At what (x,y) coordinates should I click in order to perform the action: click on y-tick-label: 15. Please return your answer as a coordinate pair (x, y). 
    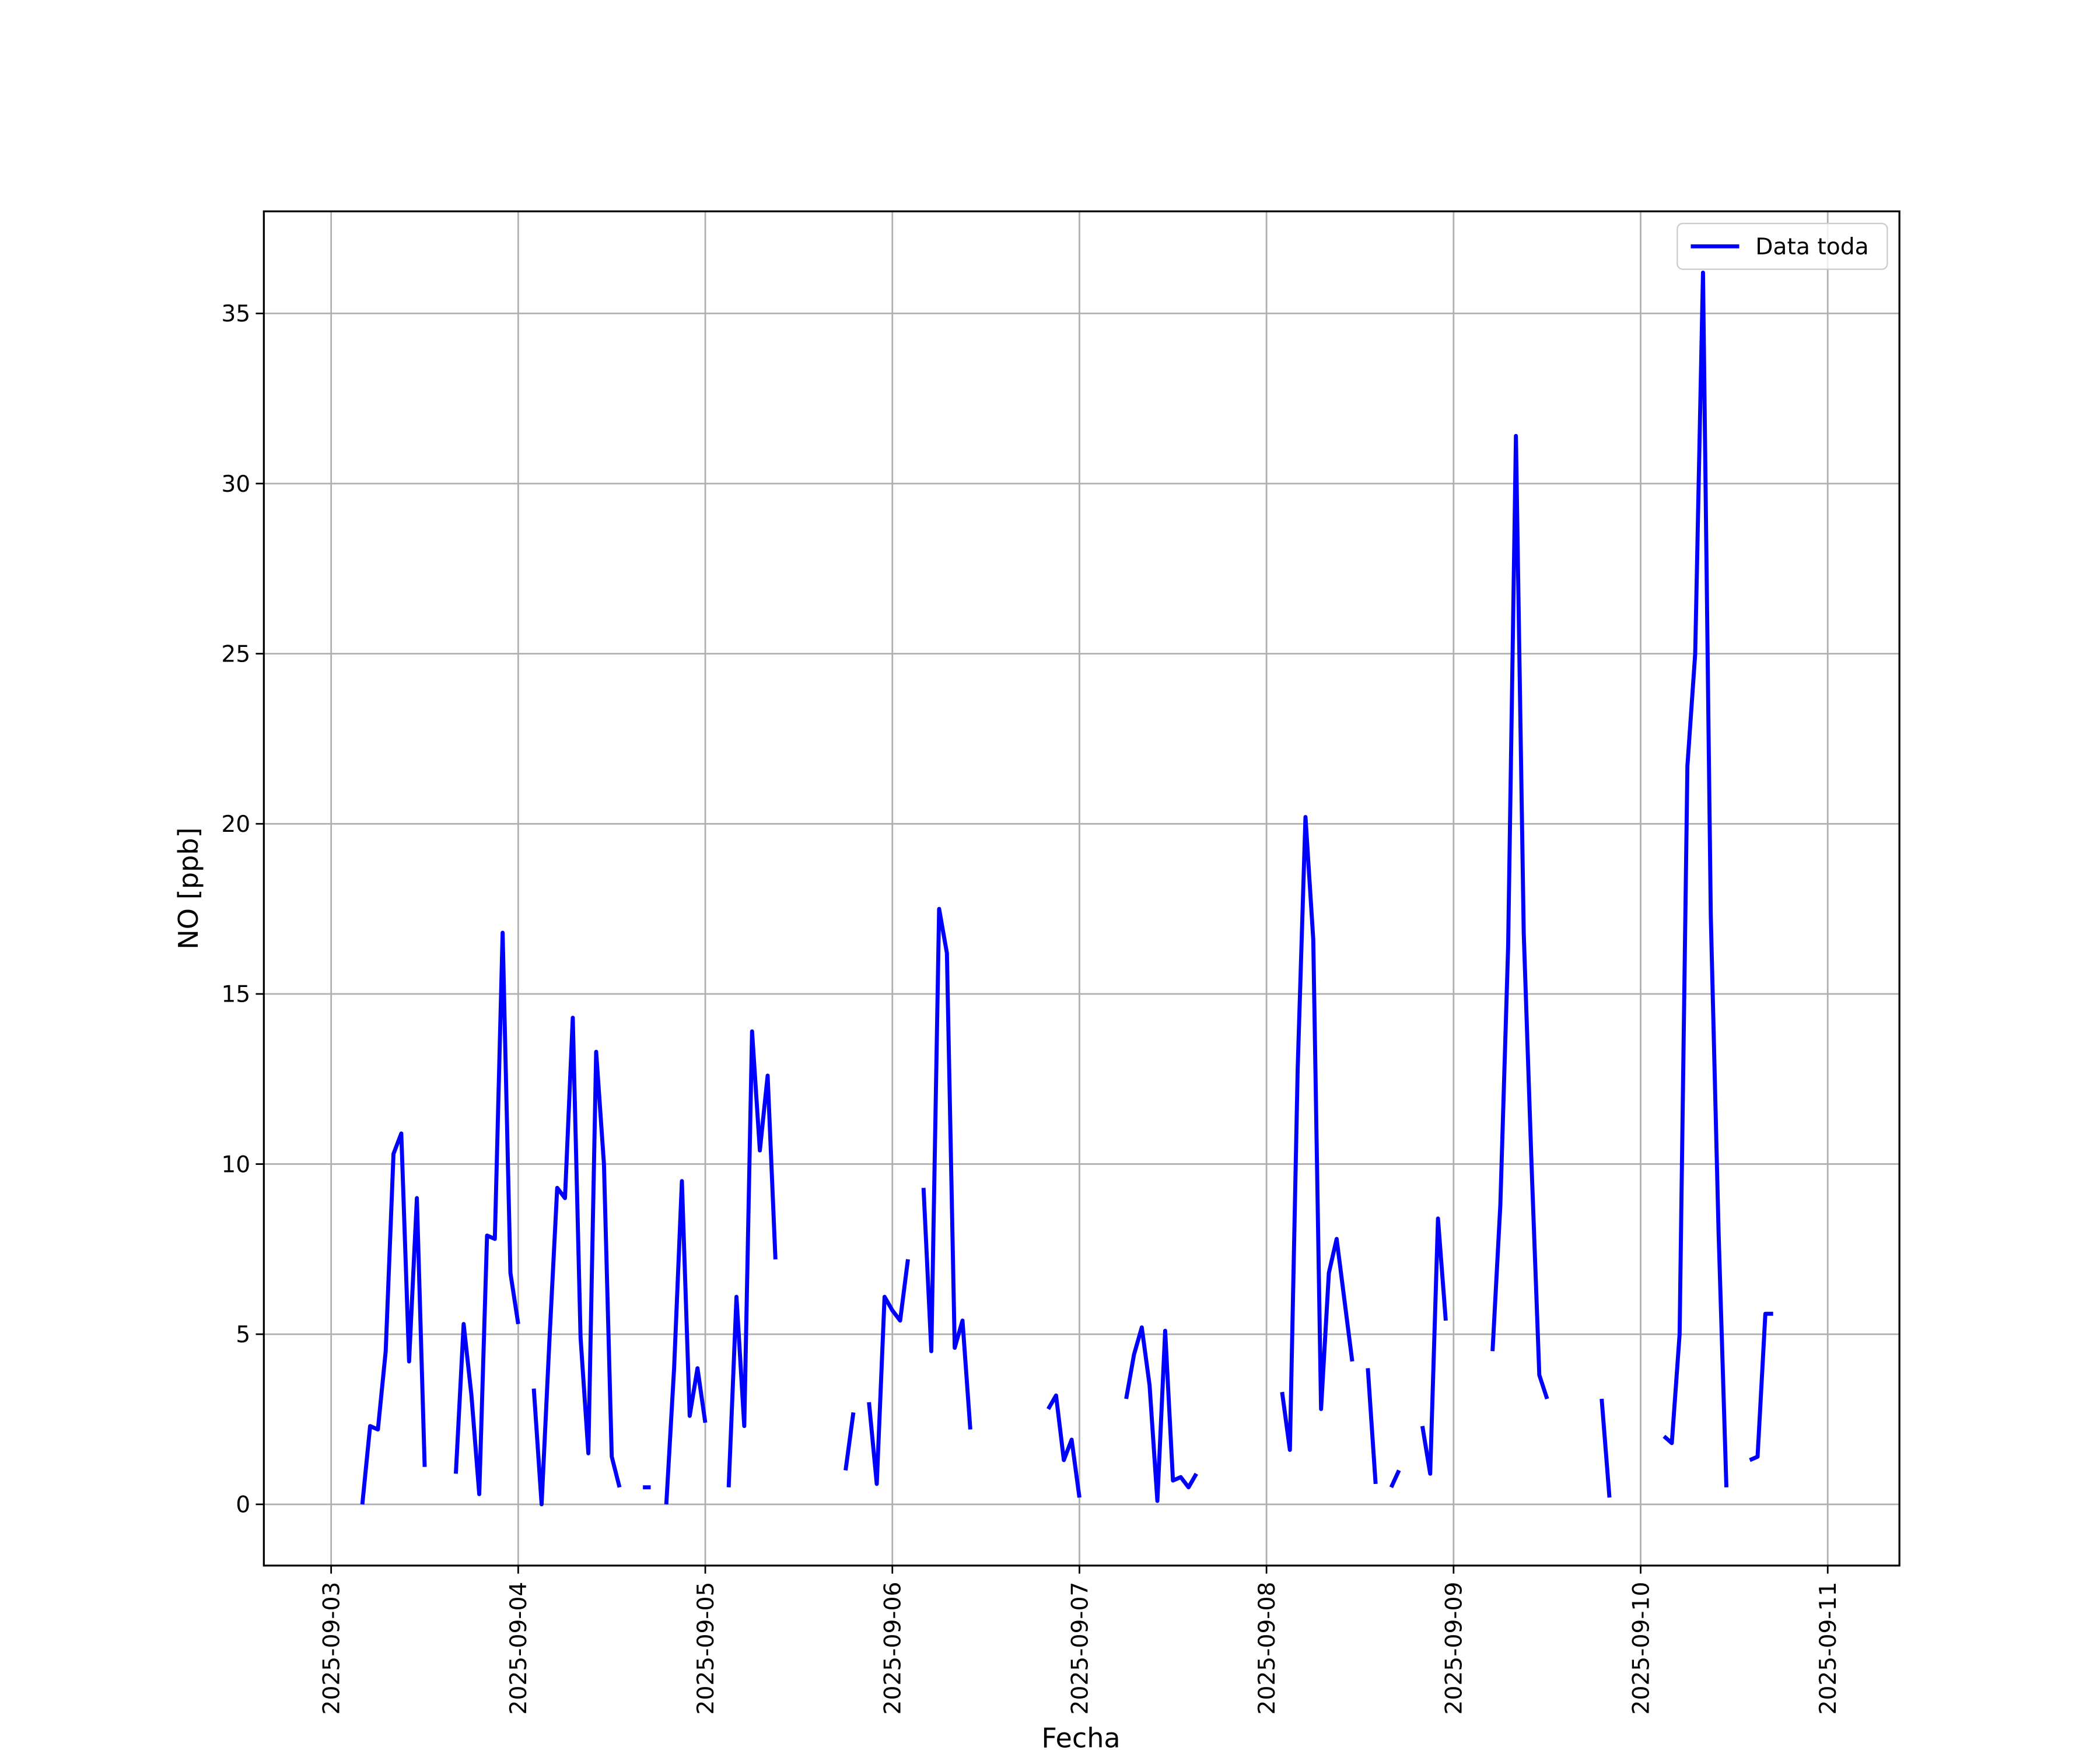
    Looking at the image, I should click on (235, 995).